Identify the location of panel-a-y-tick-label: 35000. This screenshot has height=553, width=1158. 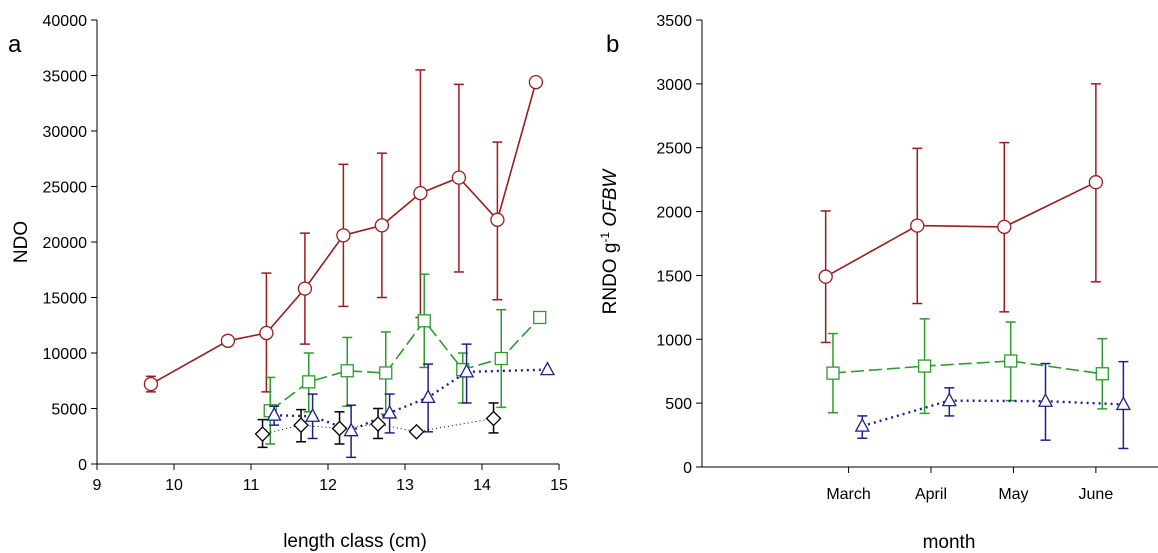
(65, 77).